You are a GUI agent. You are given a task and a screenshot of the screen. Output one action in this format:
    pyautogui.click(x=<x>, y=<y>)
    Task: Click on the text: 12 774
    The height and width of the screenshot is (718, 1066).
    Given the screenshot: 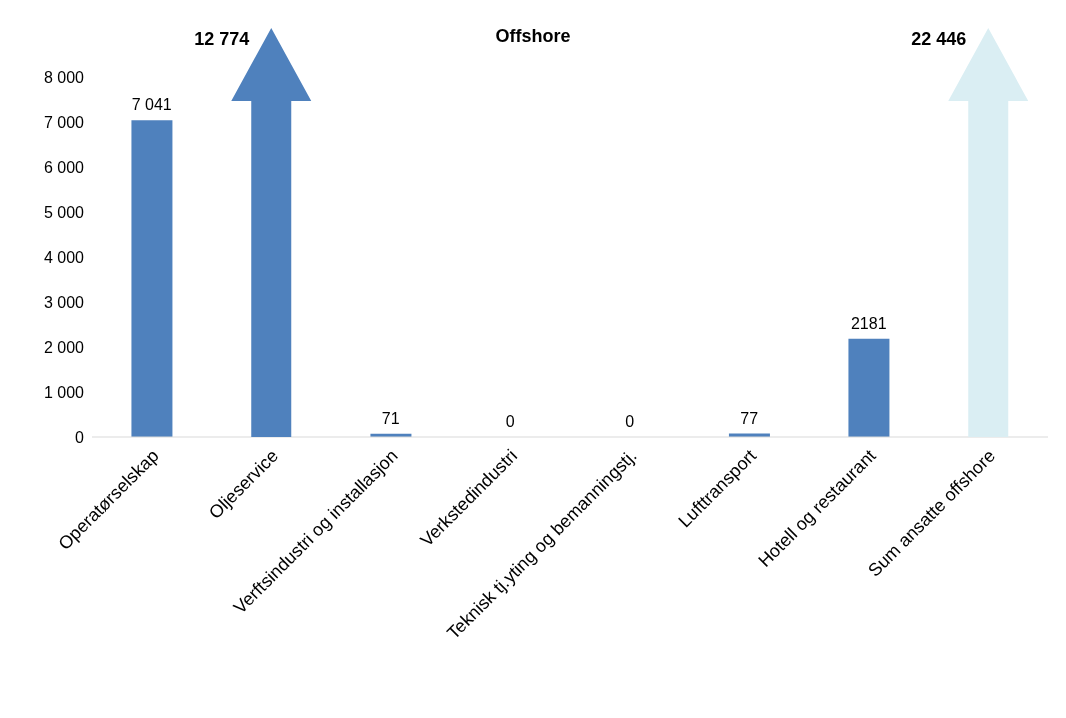 What is the action you would take?
    pyautogui.click(x=222, y=39)
    